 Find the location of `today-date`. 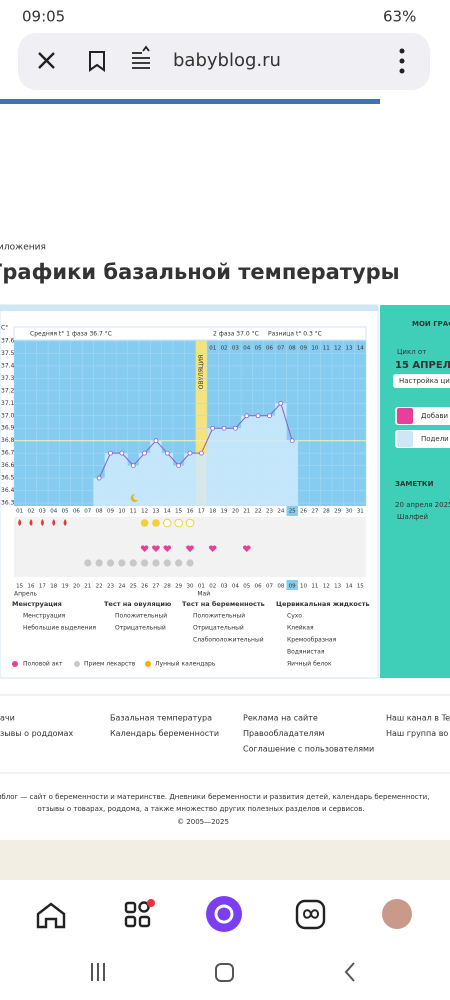

today-date is located at coordinates (292, 585).